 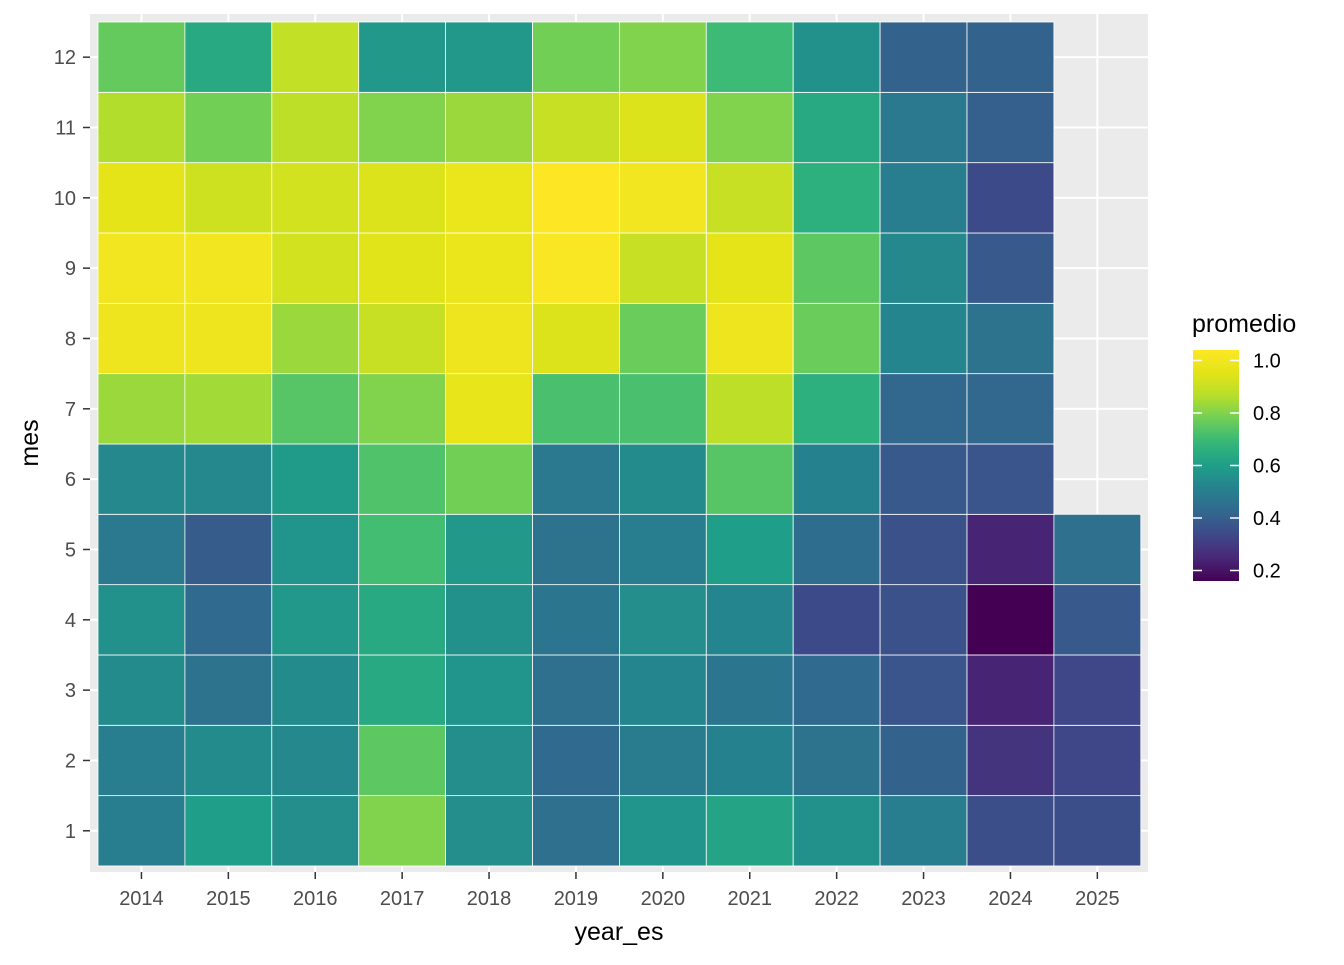 I want to click on x-tick-label-2024: 2024, so click(x=1010, y=899).